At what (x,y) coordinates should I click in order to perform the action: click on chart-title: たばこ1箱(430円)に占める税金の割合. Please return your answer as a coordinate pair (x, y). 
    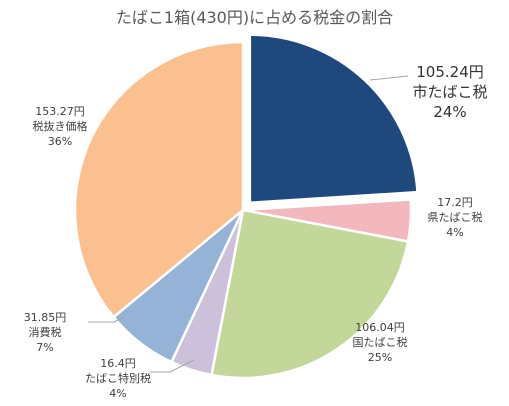
    Looking at the image, I should click on (254, 17).